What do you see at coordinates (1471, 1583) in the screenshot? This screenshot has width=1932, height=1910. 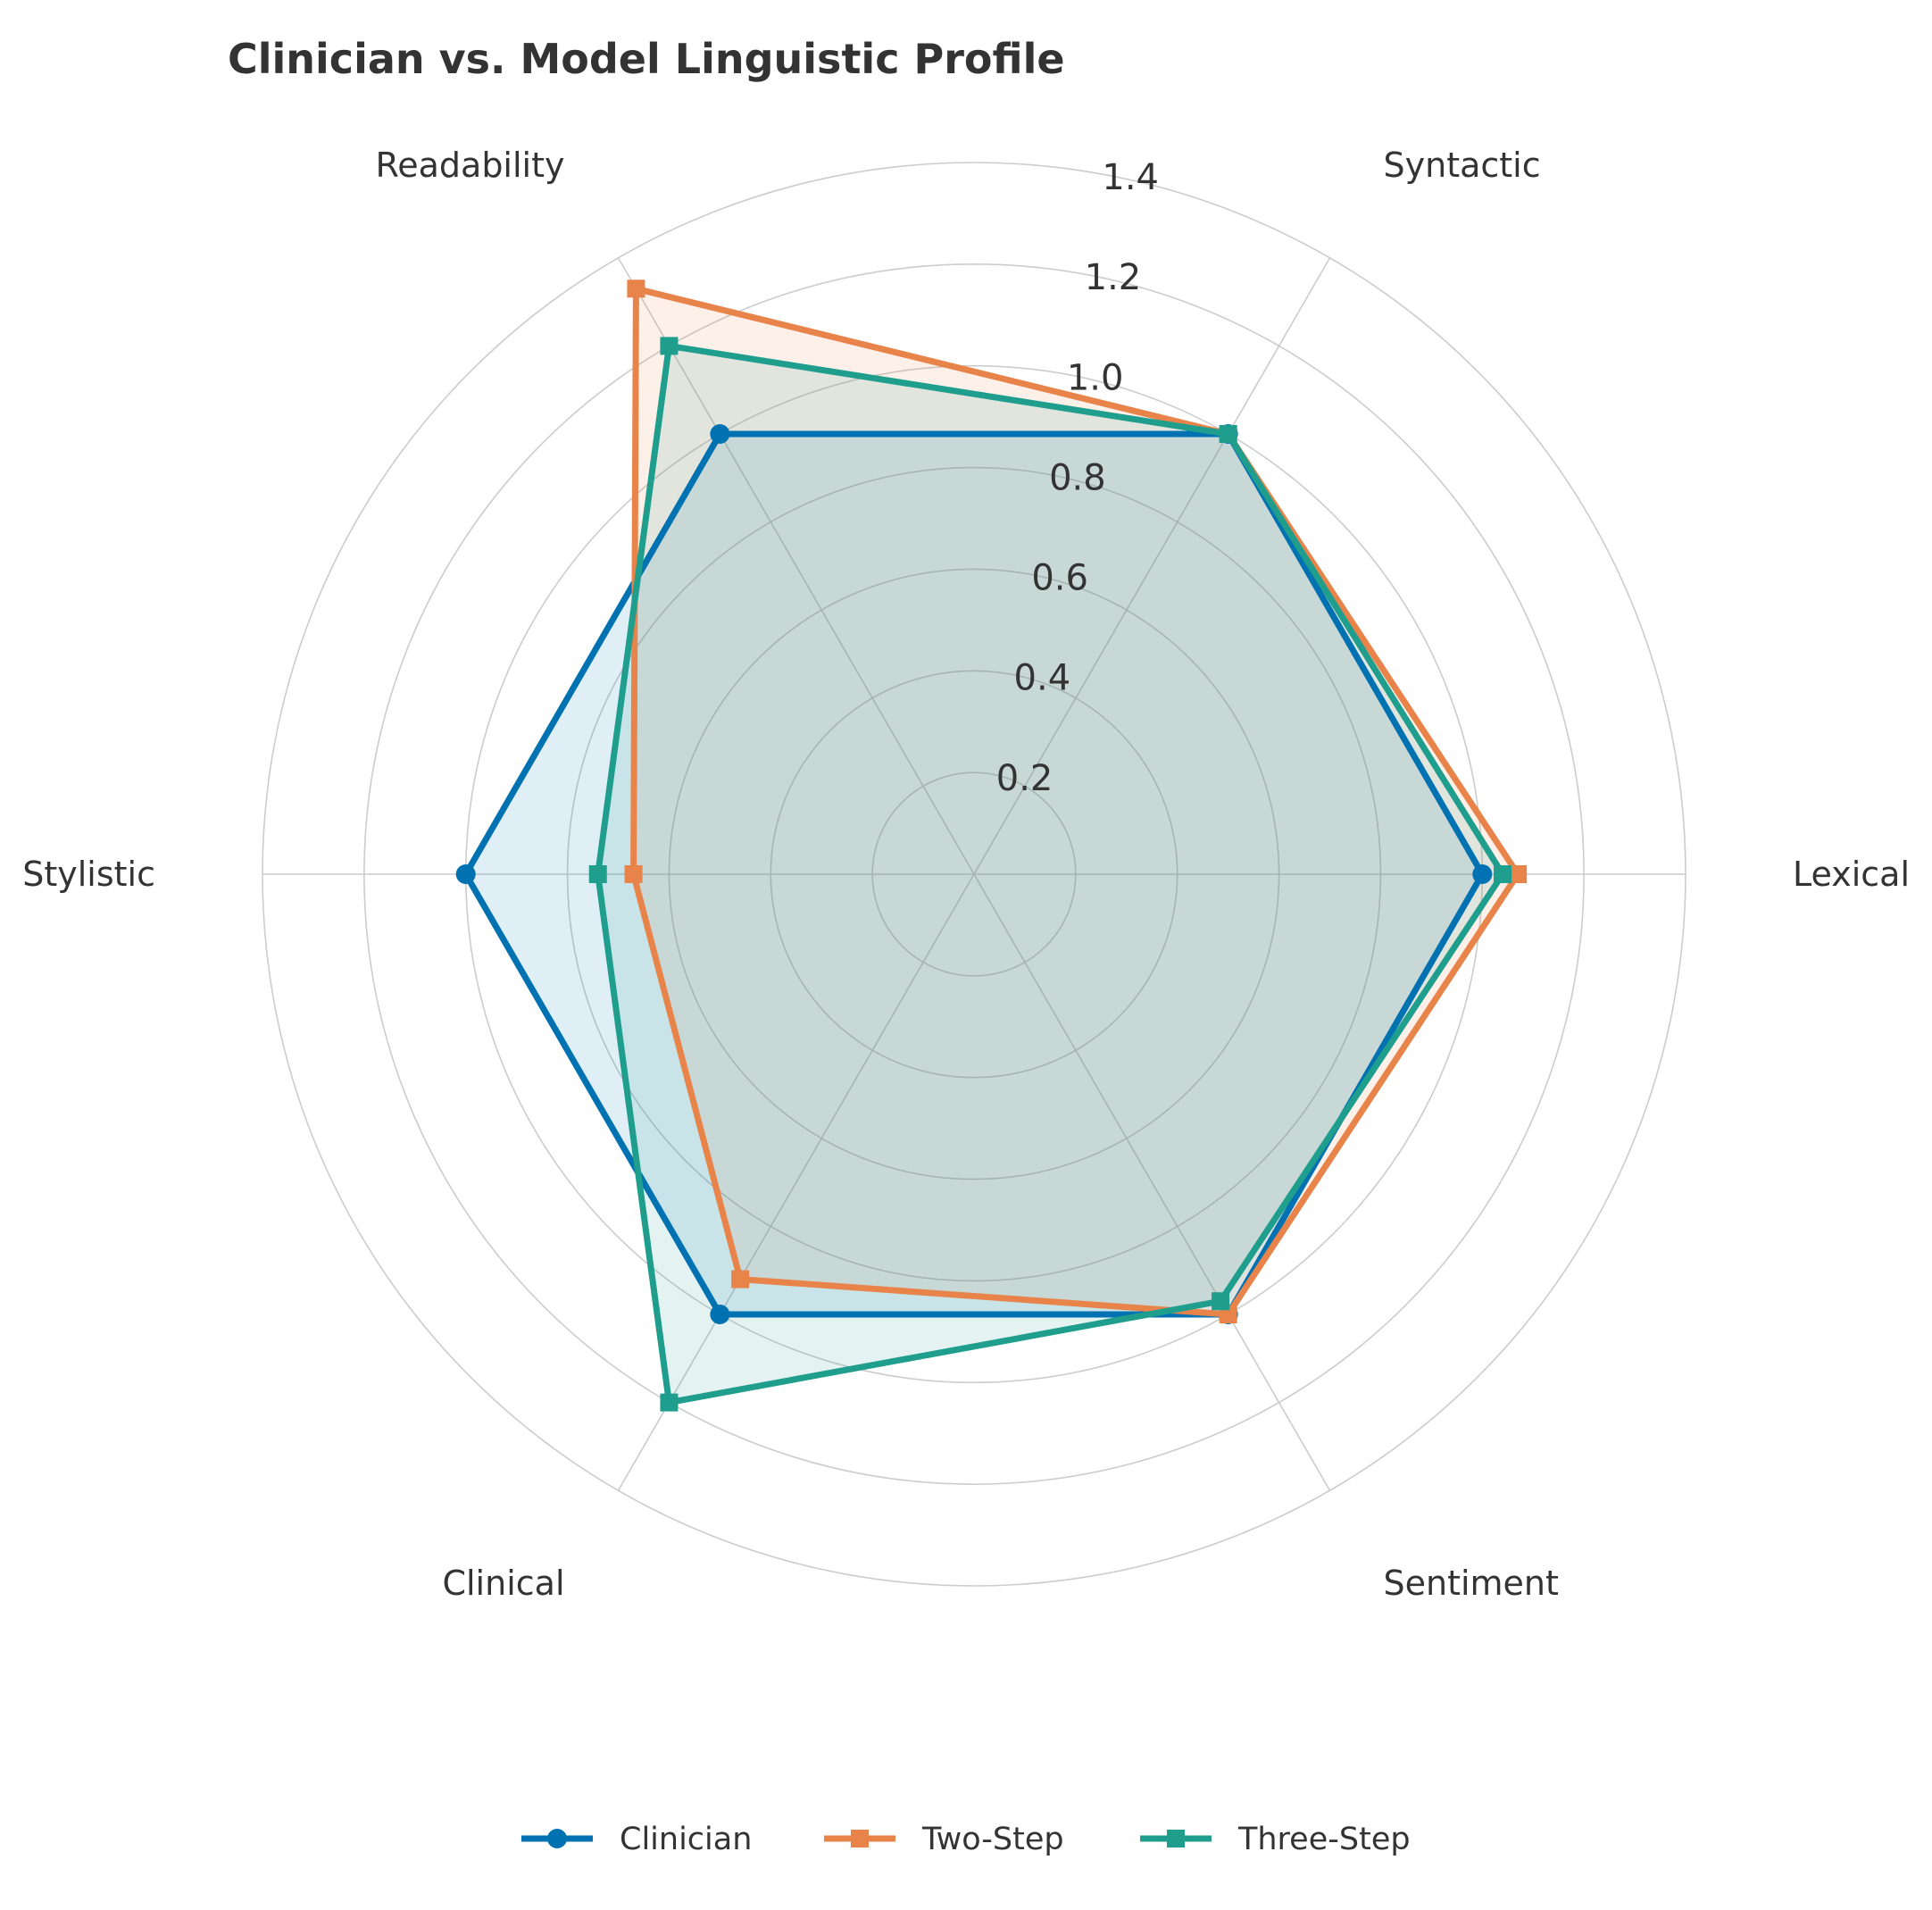 I see `axis-label: Sentiment` at bounding box center [1471, 1583].